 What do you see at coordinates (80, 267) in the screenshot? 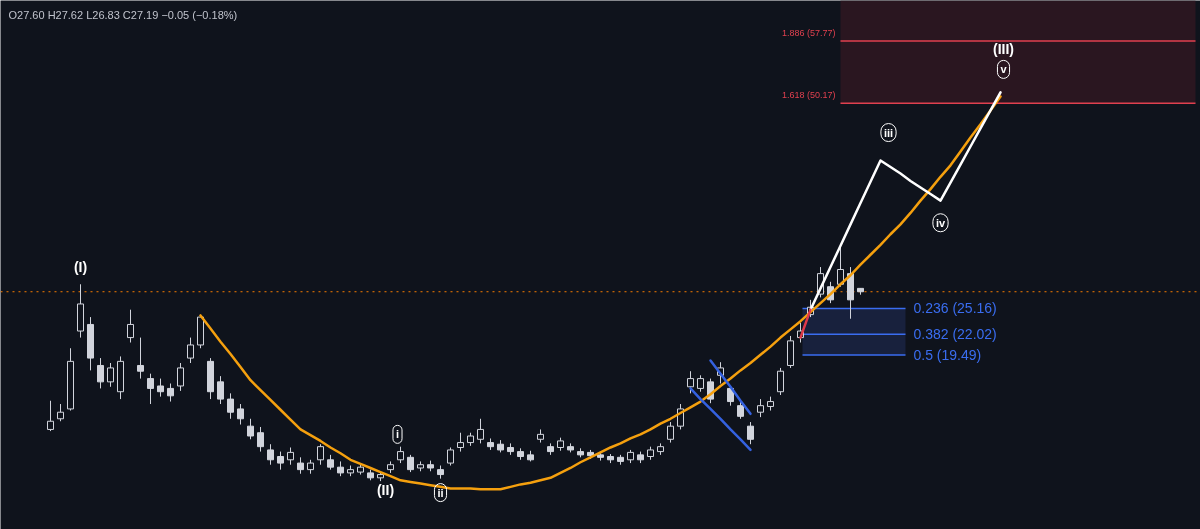
I see `annotation: (I)` at bounding box center [80, 267].